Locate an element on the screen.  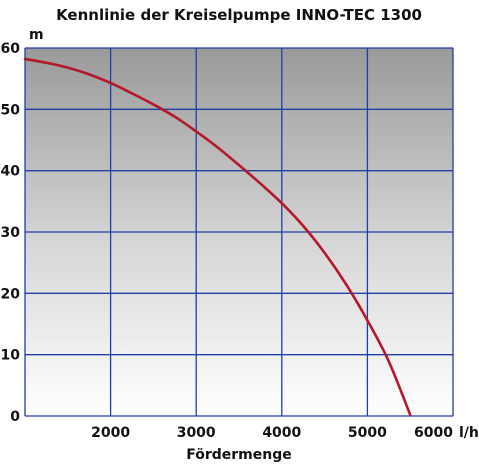
x-tick-label: 5000 is located at coordinates (367, 433).